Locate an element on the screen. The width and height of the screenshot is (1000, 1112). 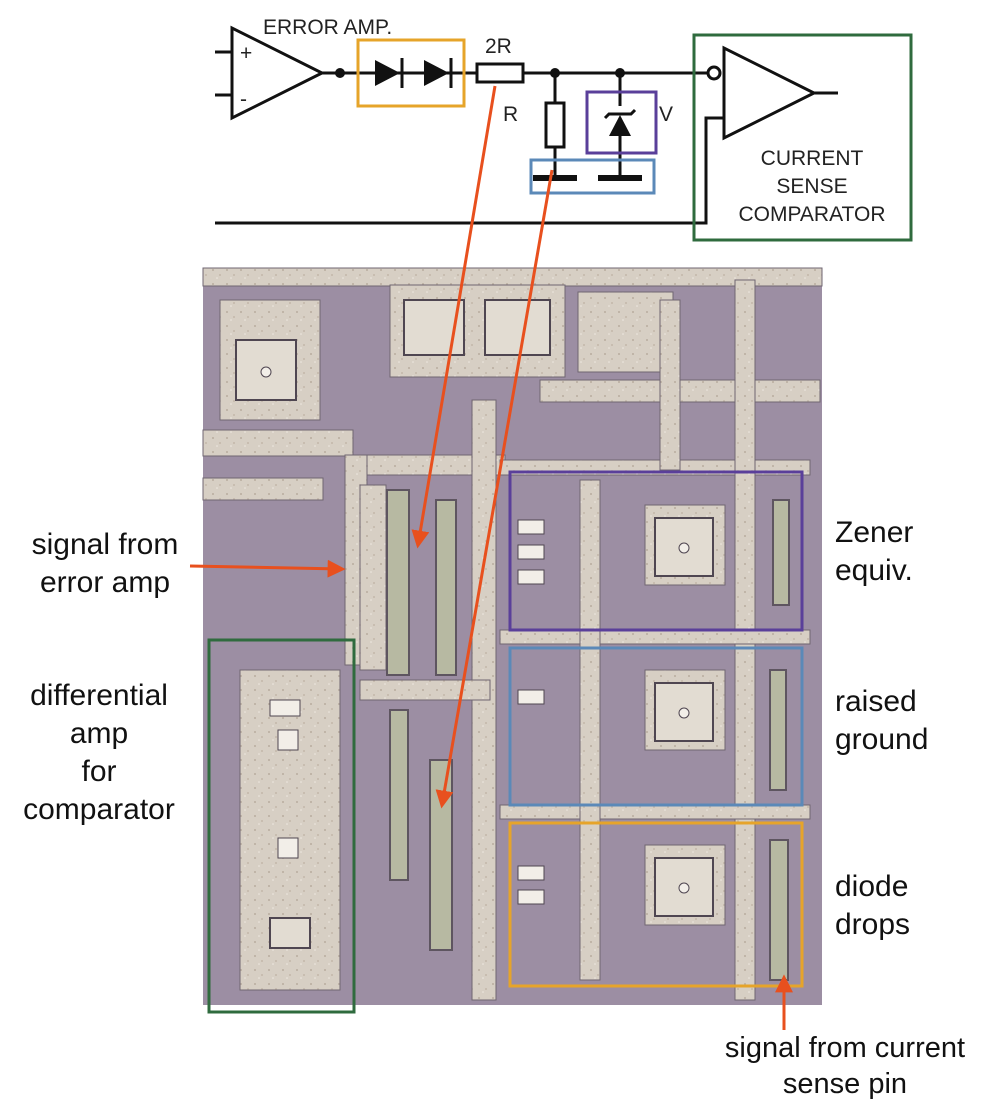
signal-from-error-amp-label: signal from error amp is located at coordinates (105, 563).